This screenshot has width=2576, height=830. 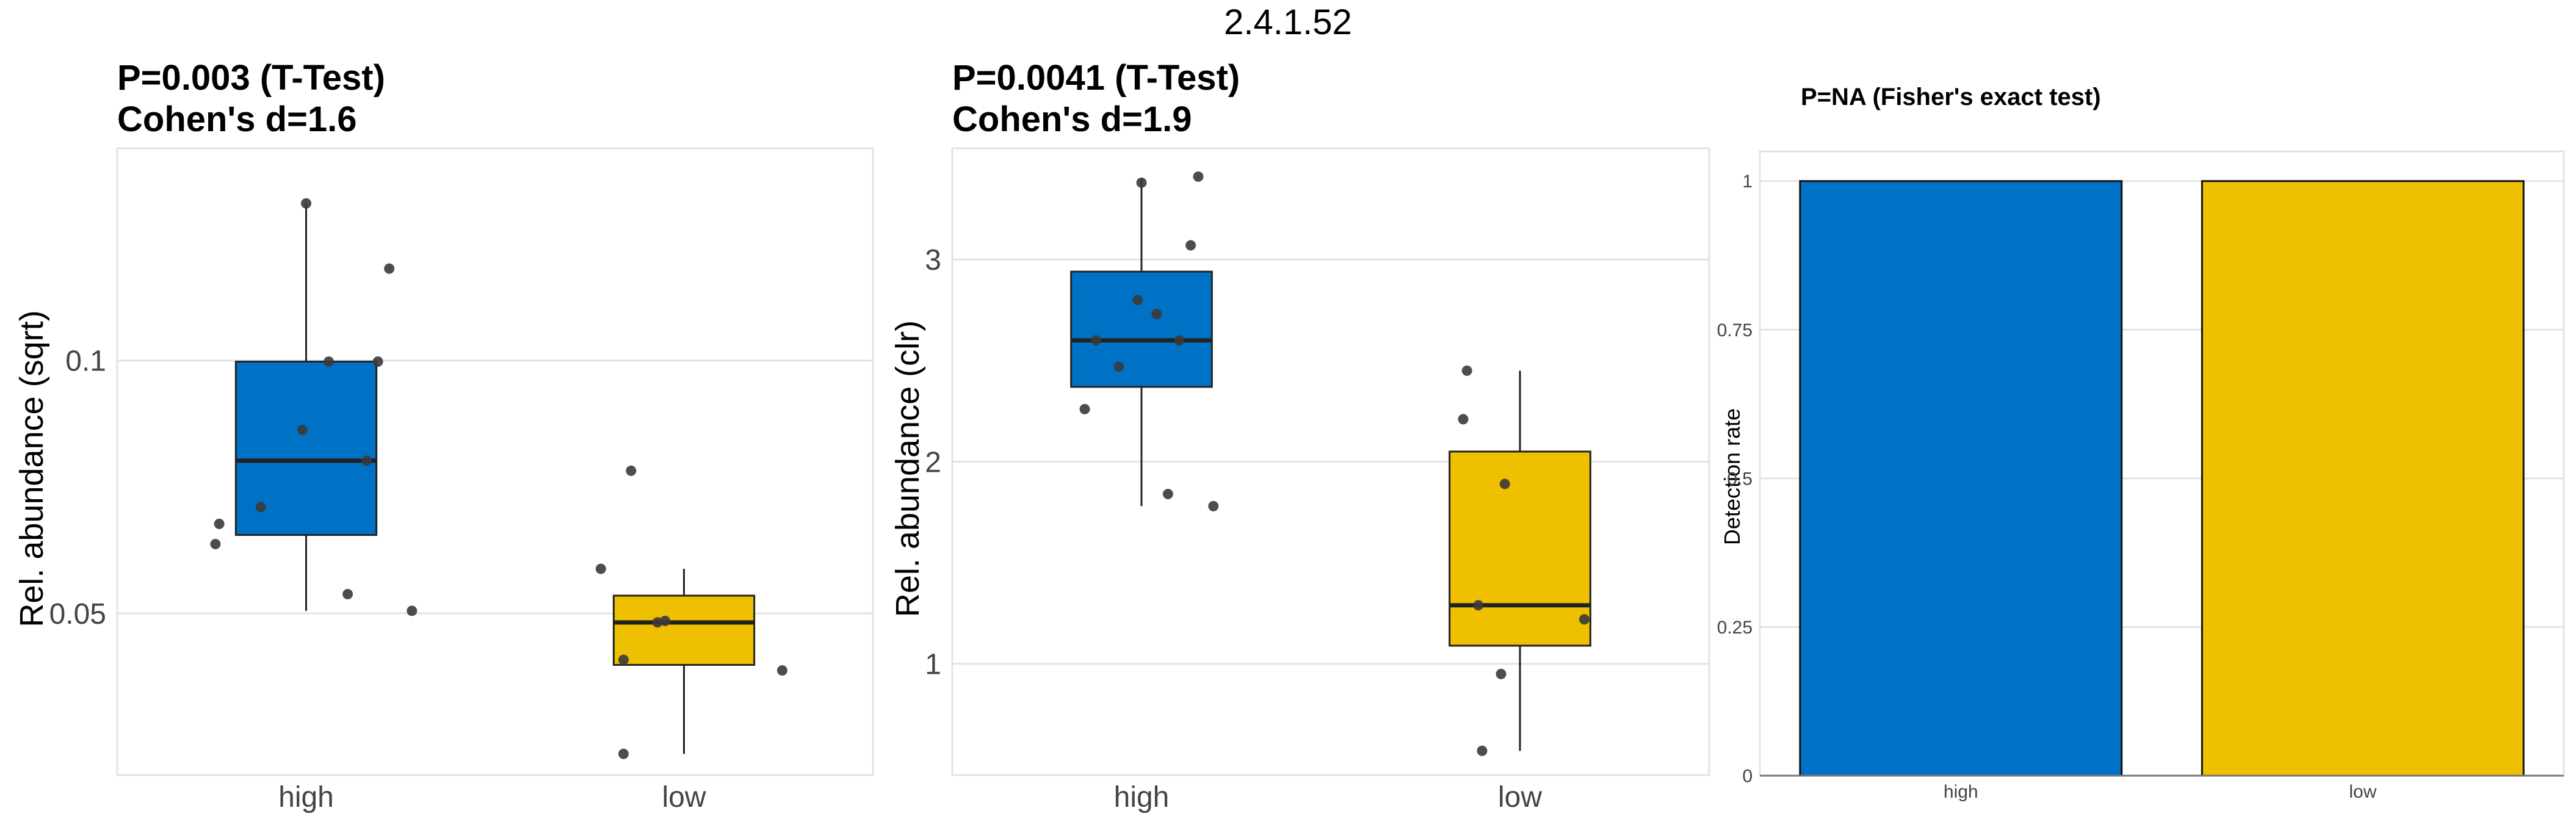 What do you see at coordinates (237, 119) in the screenshot?
I see `panel1-title-line2: Cohen's d=1.6` at bounding box center [237, 119].